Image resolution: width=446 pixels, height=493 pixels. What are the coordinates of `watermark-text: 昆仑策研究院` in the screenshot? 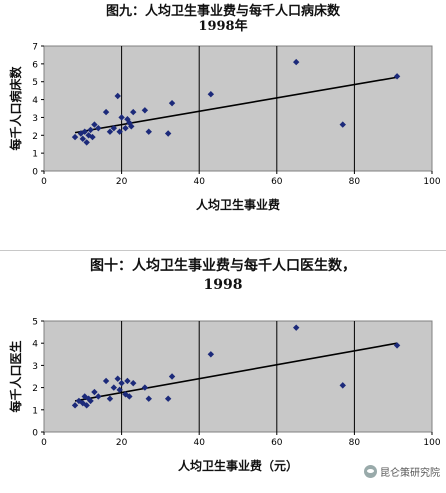 It's located at (410, 473).